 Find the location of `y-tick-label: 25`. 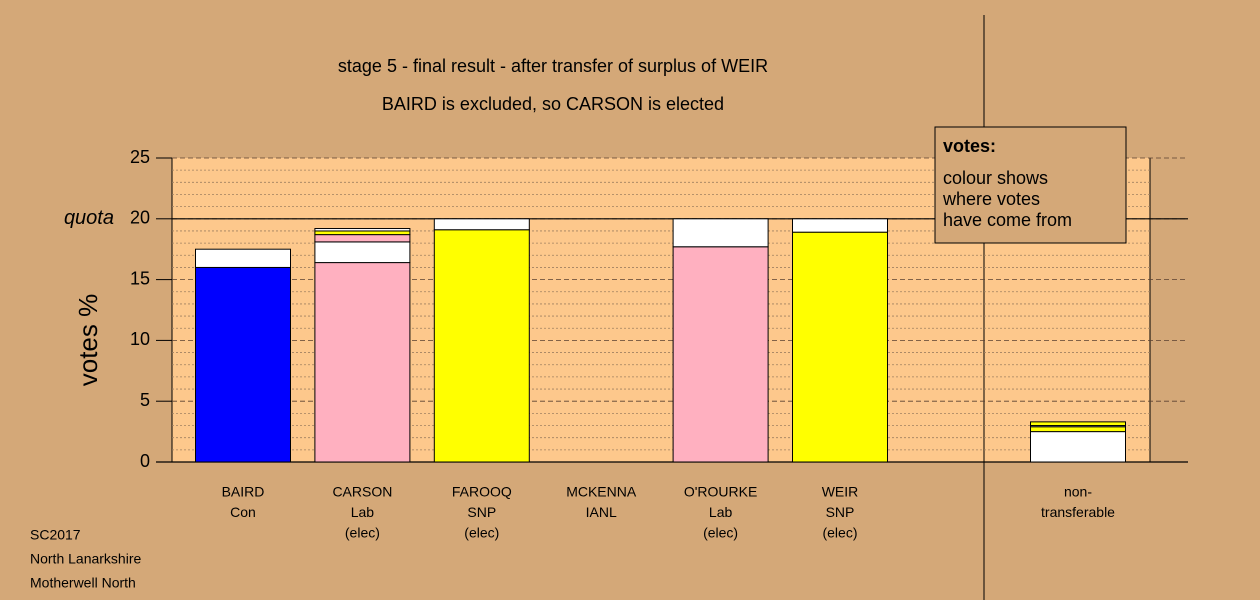

y-tick-label: 25 is located at coordinates (140, 157).